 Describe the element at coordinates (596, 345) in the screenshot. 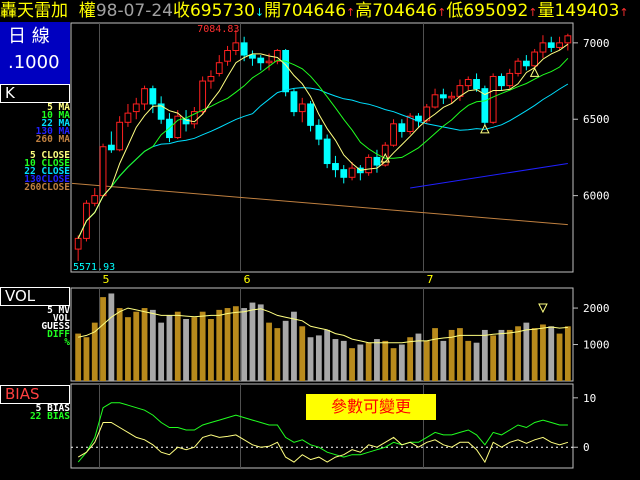

I see `axis-tick-label: 1000` at that location.